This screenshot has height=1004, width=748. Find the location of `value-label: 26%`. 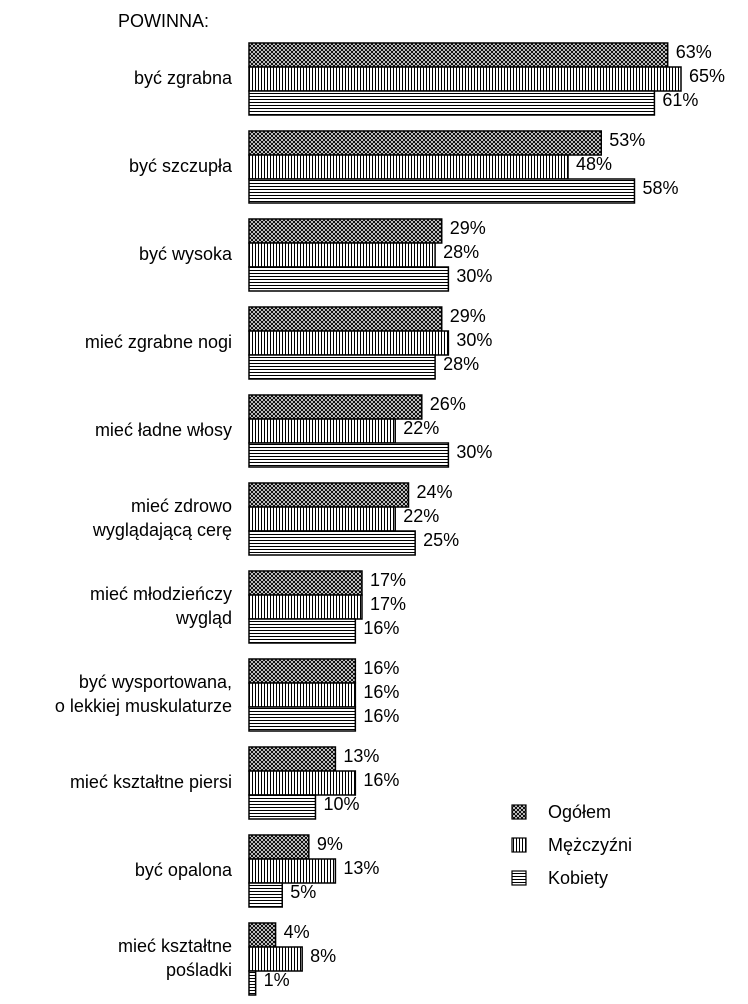

value-label: 26% is located at coordinates (448, 404).